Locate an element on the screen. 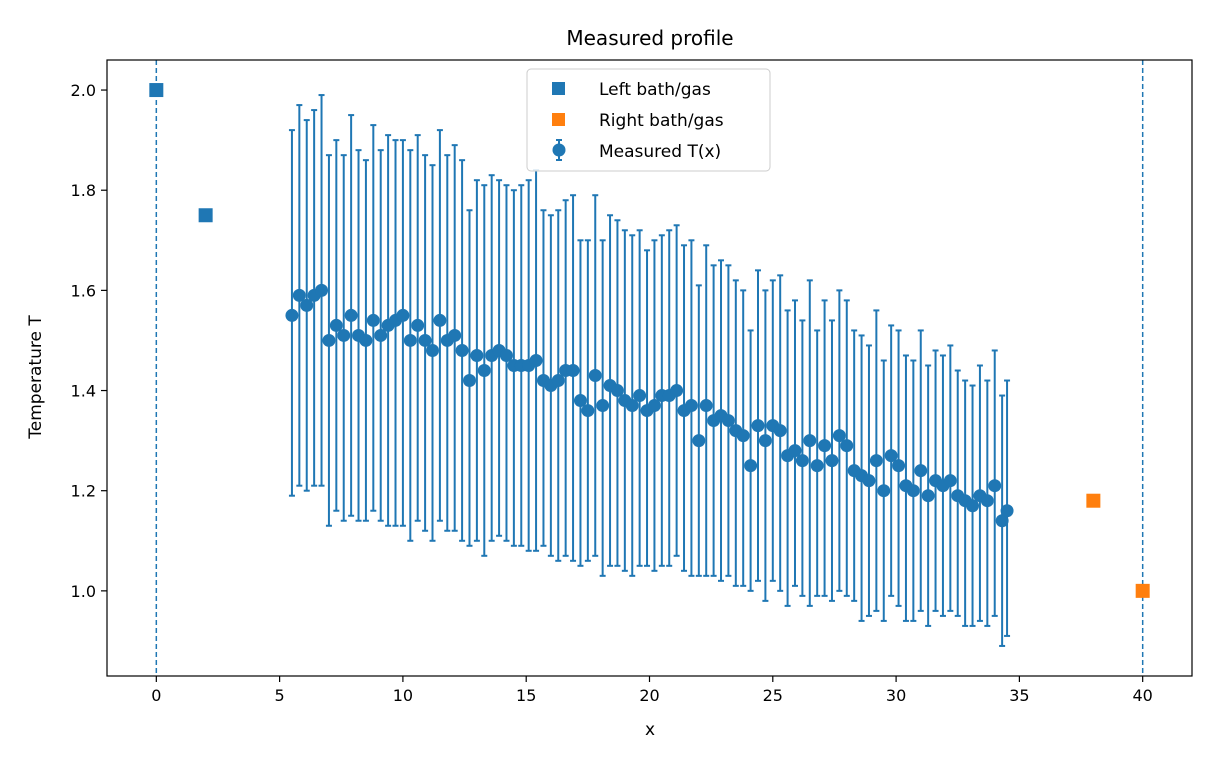 This screenshot has width=1216, height=768. y-tick-label-2: 1.4 is located at coordinates (83, 391).